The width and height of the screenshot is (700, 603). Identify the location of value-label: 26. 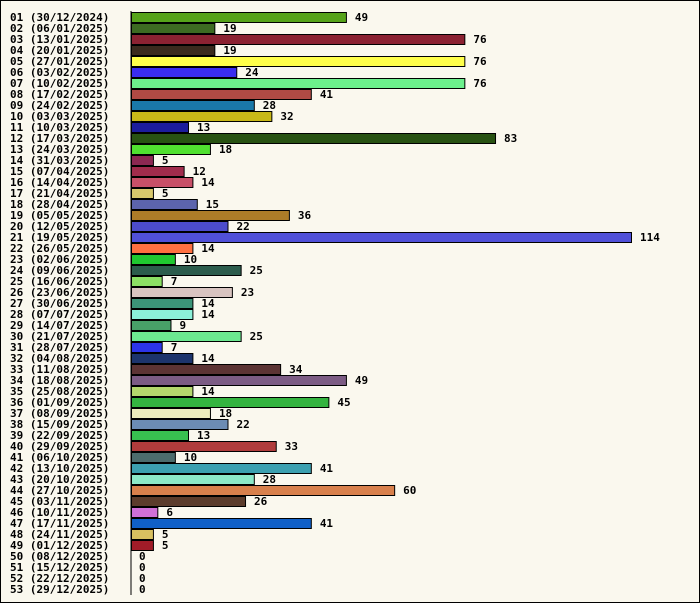
(261, 501).